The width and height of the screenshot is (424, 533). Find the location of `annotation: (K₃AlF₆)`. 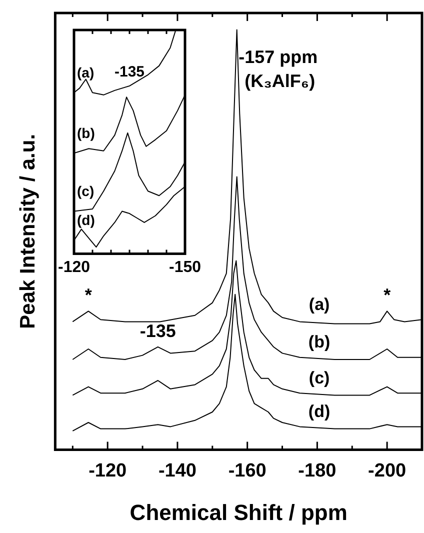

annotation: (K₃AlF₆) is located at coordinates (280, 80).